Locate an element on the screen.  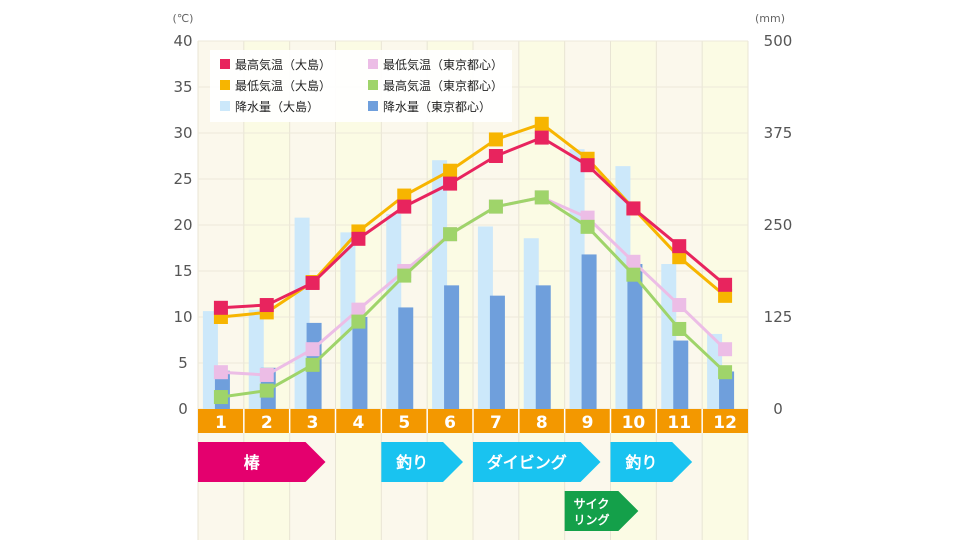
month-label: 5 is located at coordinates (404, 423).